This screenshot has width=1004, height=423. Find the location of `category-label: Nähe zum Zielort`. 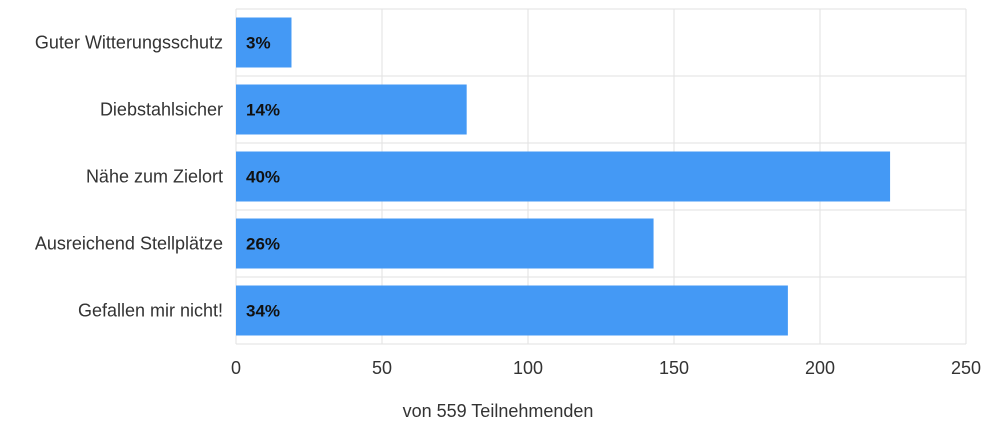

category-label: Nähe zum Zielort is located at coordinates (154, 177).